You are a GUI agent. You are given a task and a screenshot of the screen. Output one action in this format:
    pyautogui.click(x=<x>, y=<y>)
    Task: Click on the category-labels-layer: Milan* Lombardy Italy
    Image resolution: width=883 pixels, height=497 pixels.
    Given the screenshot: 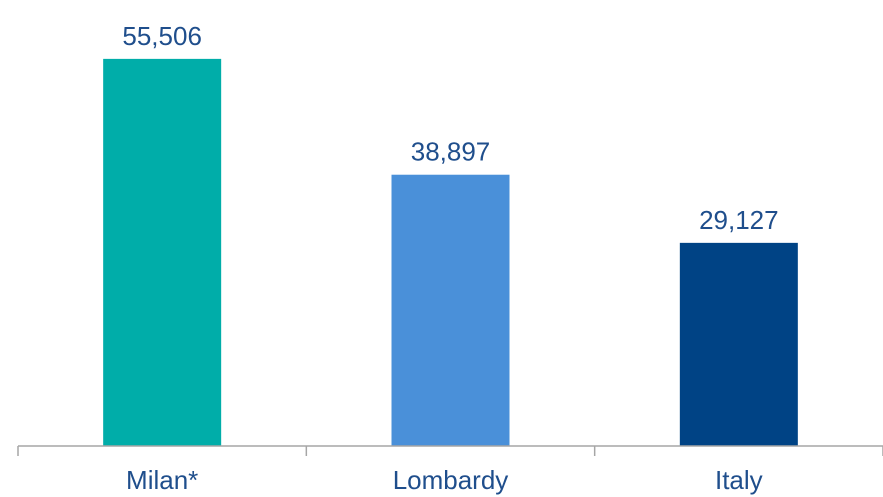 What is the action you would take?
    pyautogui.click(x=444, y=480)
    